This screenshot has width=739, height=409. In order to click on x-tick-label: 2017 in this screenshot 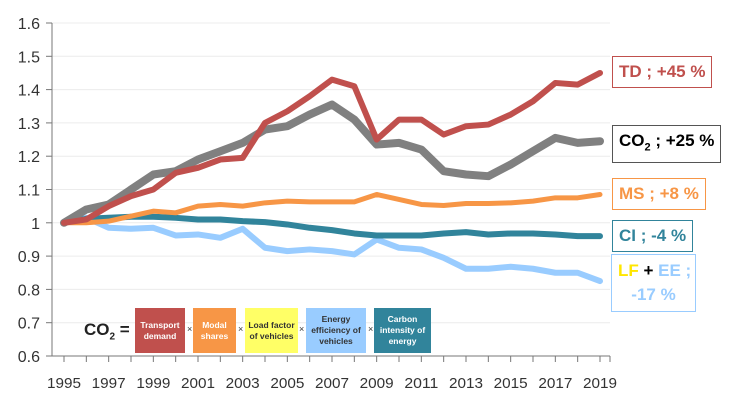, I will do `click(555, 383)`.